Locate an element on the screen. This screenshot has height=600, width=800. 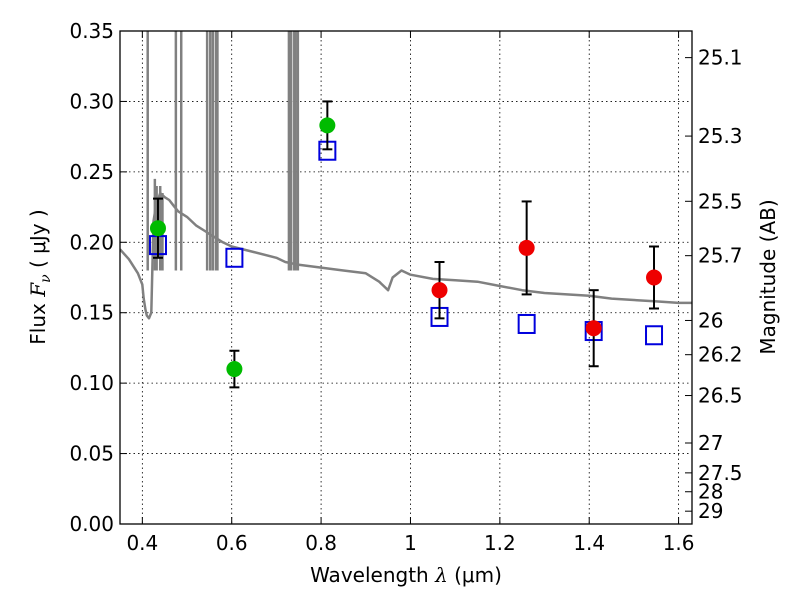
x-tick-label: 1.6 is located at coordinates (679, 543).